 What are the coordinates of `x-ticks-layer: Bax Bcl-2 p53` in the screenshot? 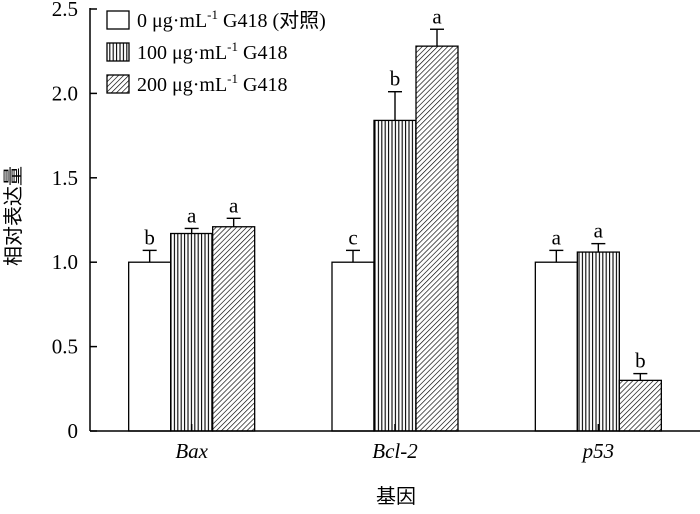 It's located at (394, 443).